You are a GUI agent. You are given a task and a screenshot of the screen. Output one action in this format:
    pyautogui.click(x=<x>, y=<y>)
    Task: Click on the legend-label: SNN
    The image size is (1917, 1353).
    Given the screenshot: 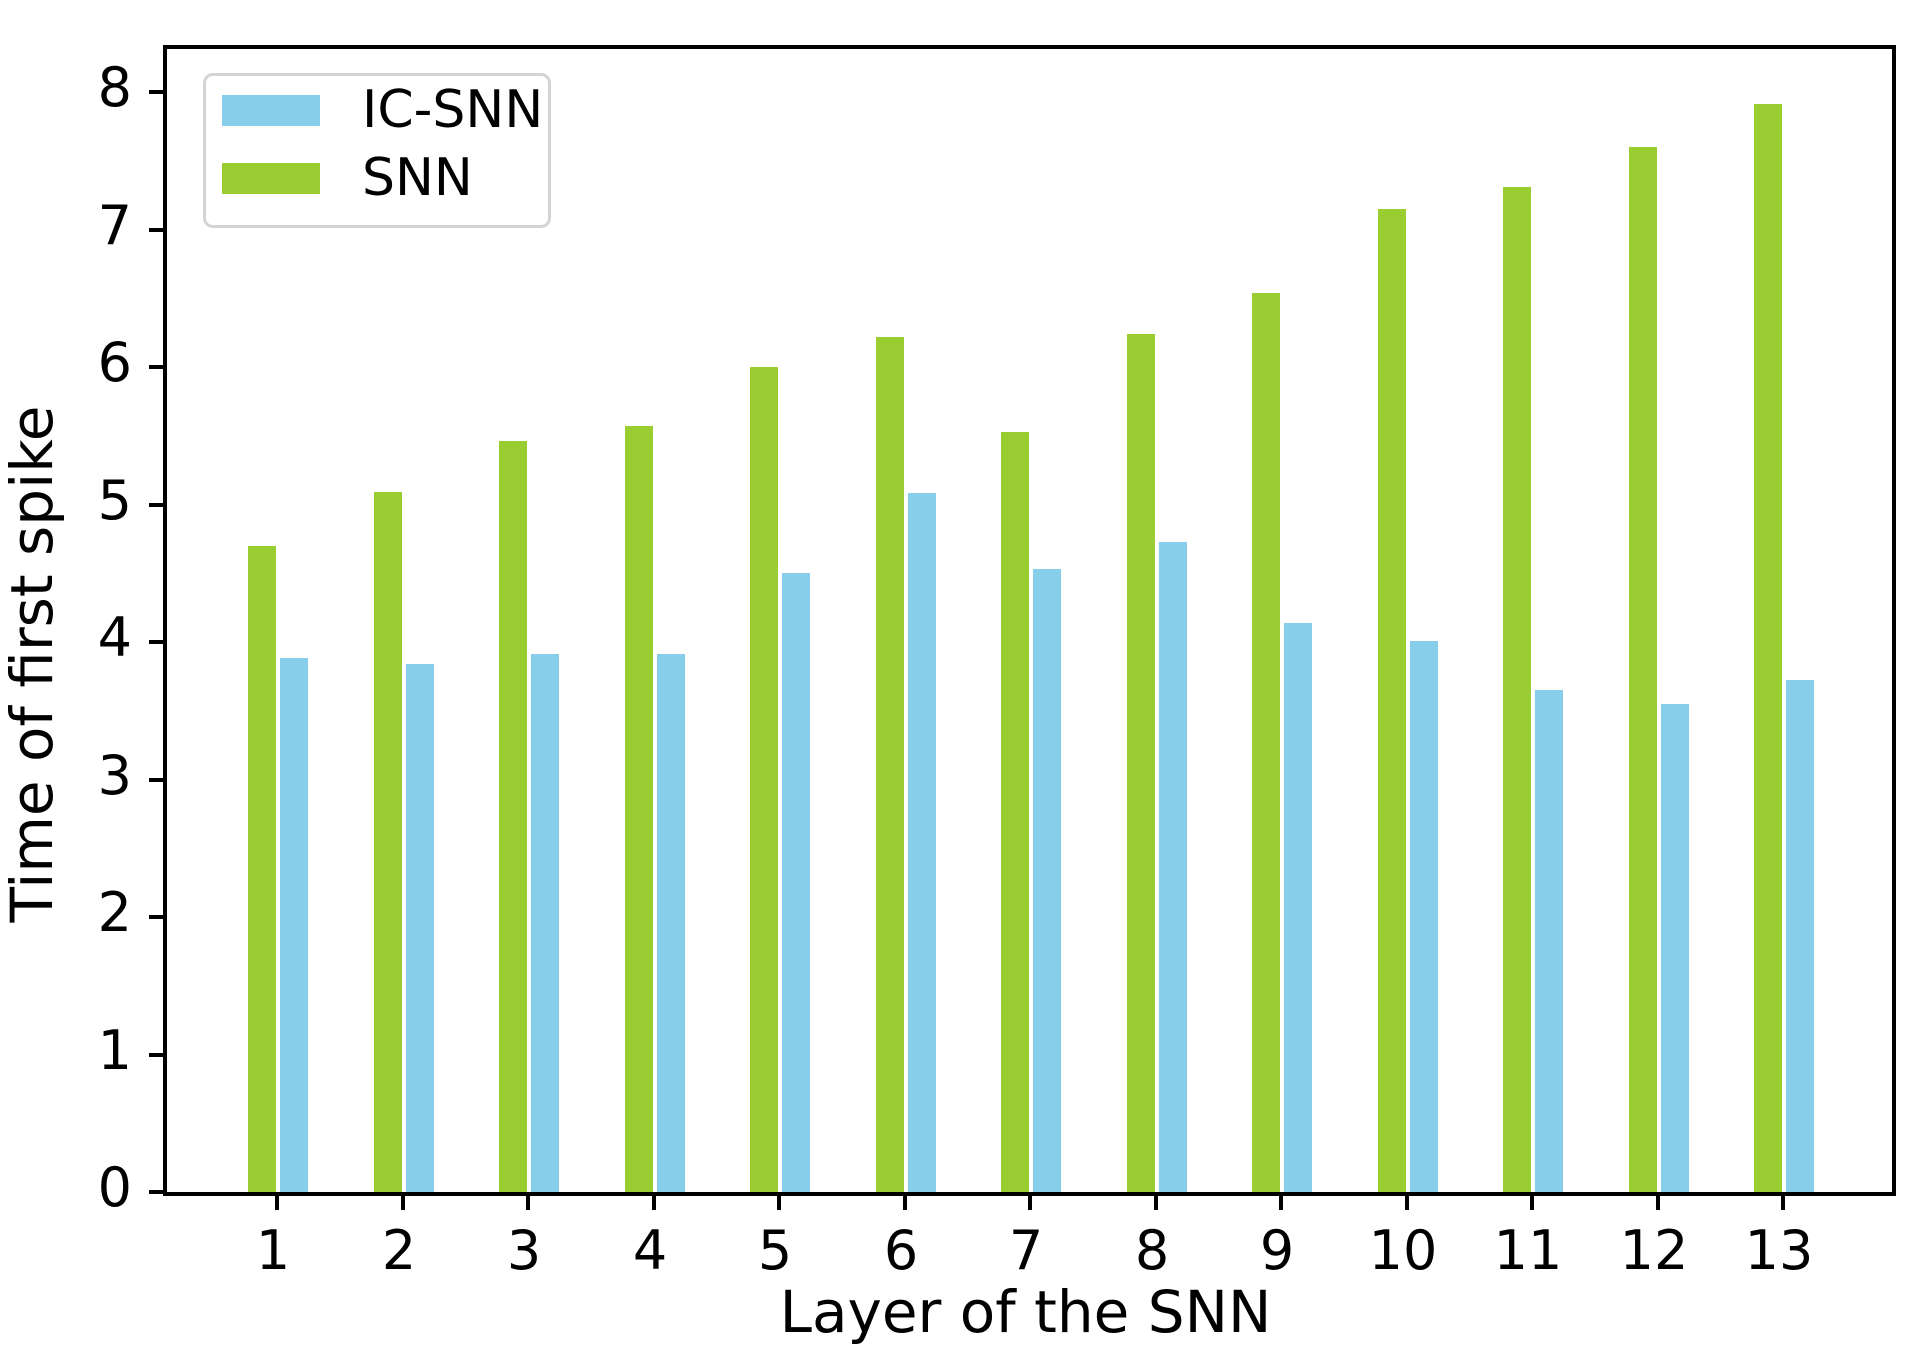 What is the action you would take?
    pyautogui.click(x=417, y=178)
    